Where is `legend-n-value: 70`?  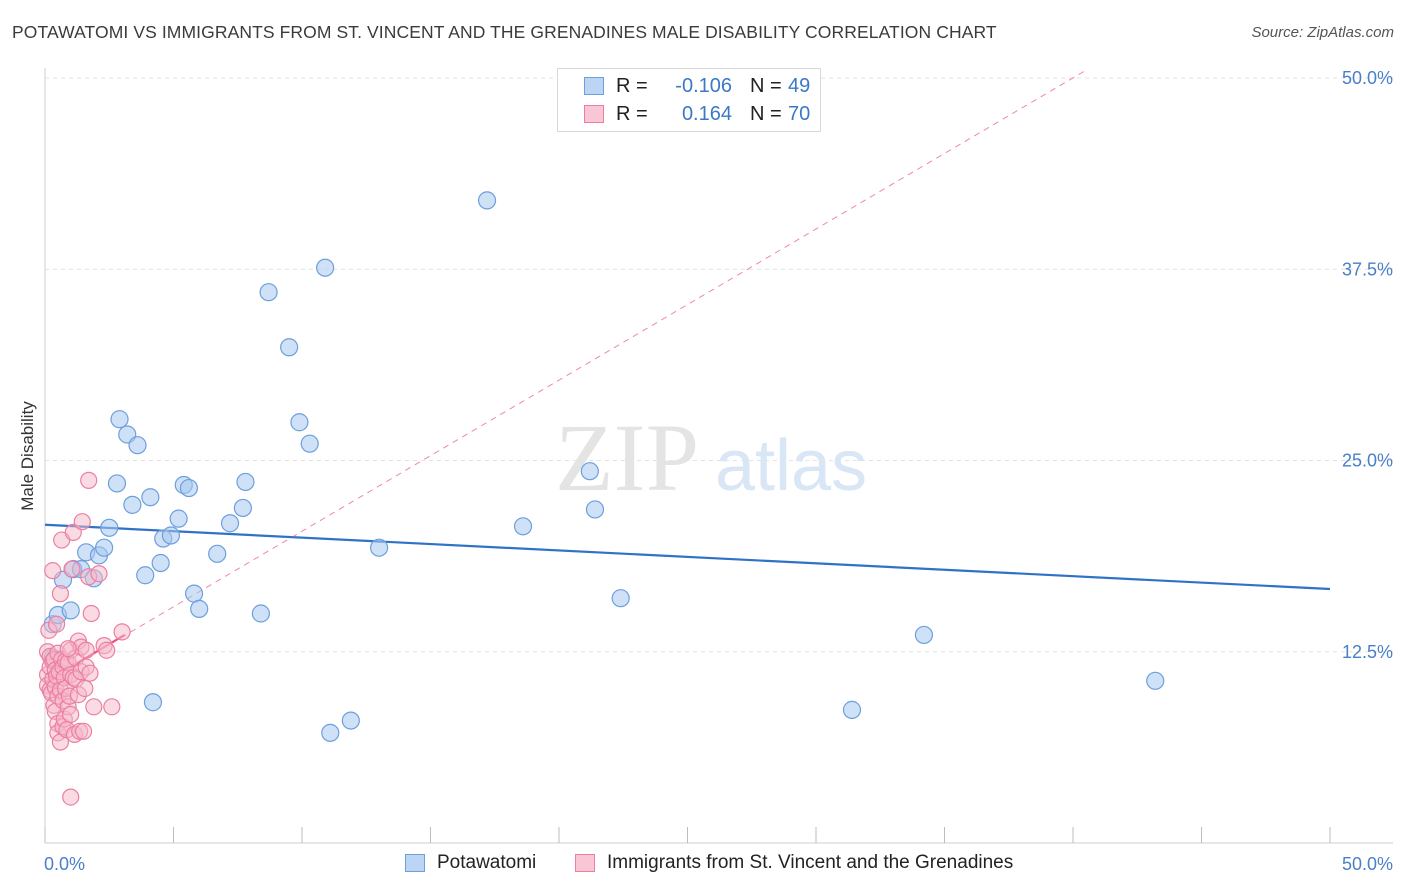 legend-n-value: 70 is located at coordinates (799, 113).